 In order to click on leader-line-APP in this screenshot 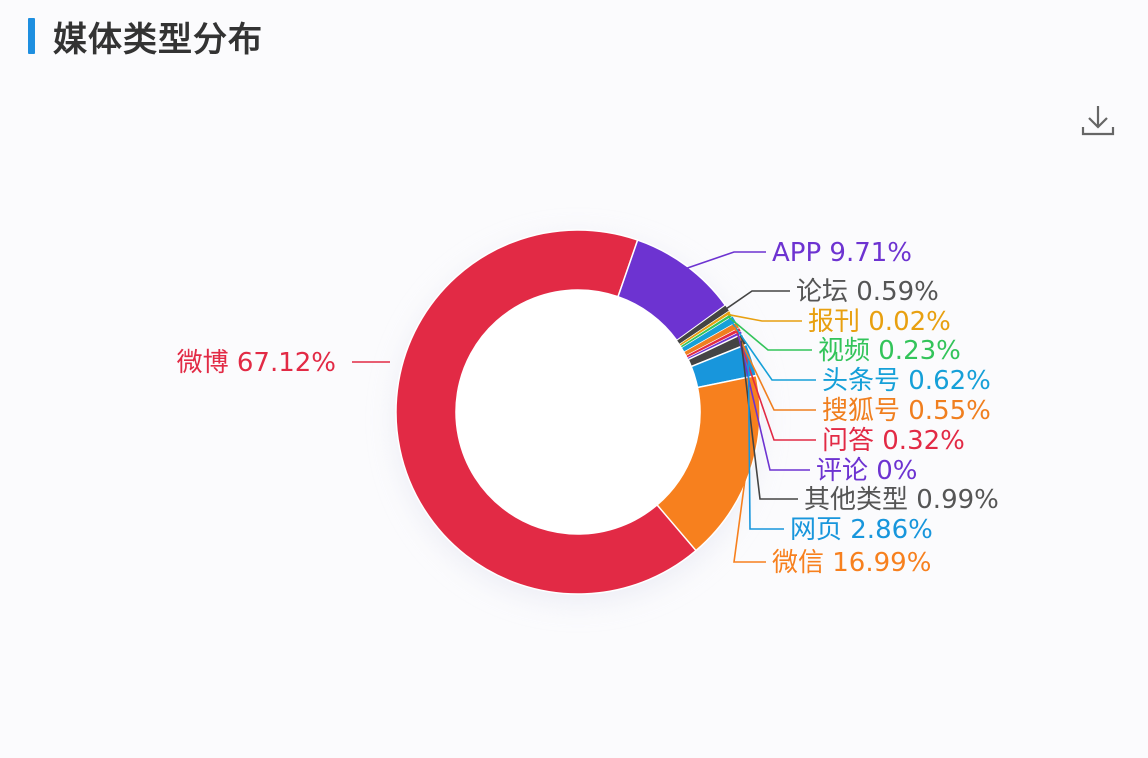, I will do `click(724, 260)`.